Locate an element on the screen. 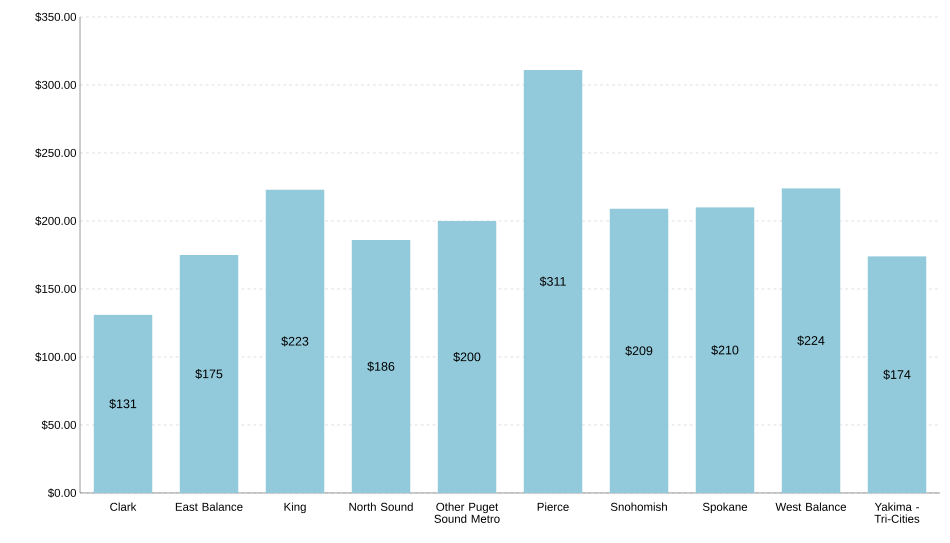 The image size is (950, 543). x-tick-label: East Balance is located at coordinates (209, 506).